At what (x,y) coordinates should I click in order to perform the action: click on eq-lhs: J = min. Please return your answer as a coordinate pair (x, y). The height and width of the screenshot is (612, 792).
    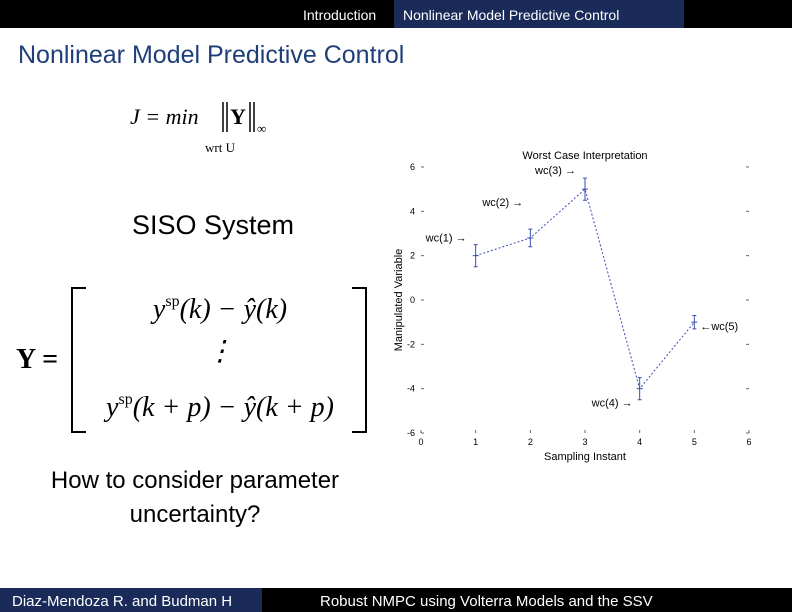
    Looking at the image, I should click on (164, 116).